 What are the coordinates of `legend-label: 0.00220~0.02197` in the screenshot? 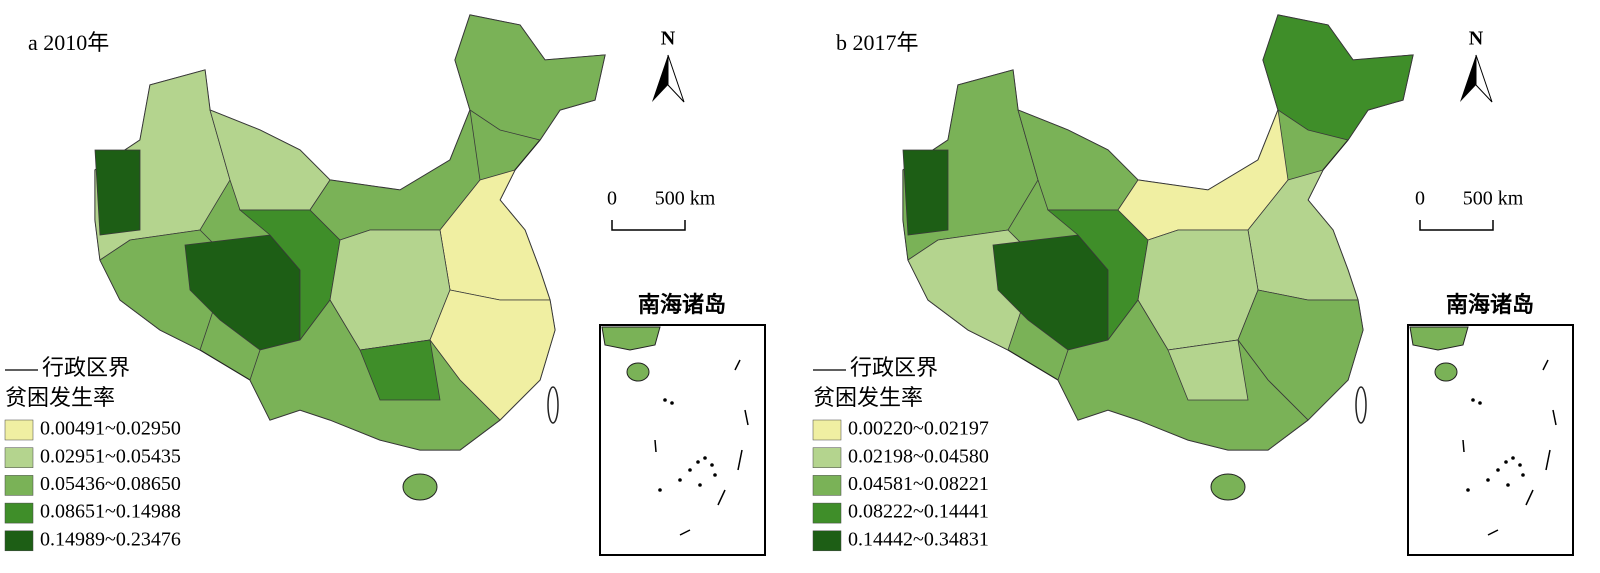 It's located at (918, 429).